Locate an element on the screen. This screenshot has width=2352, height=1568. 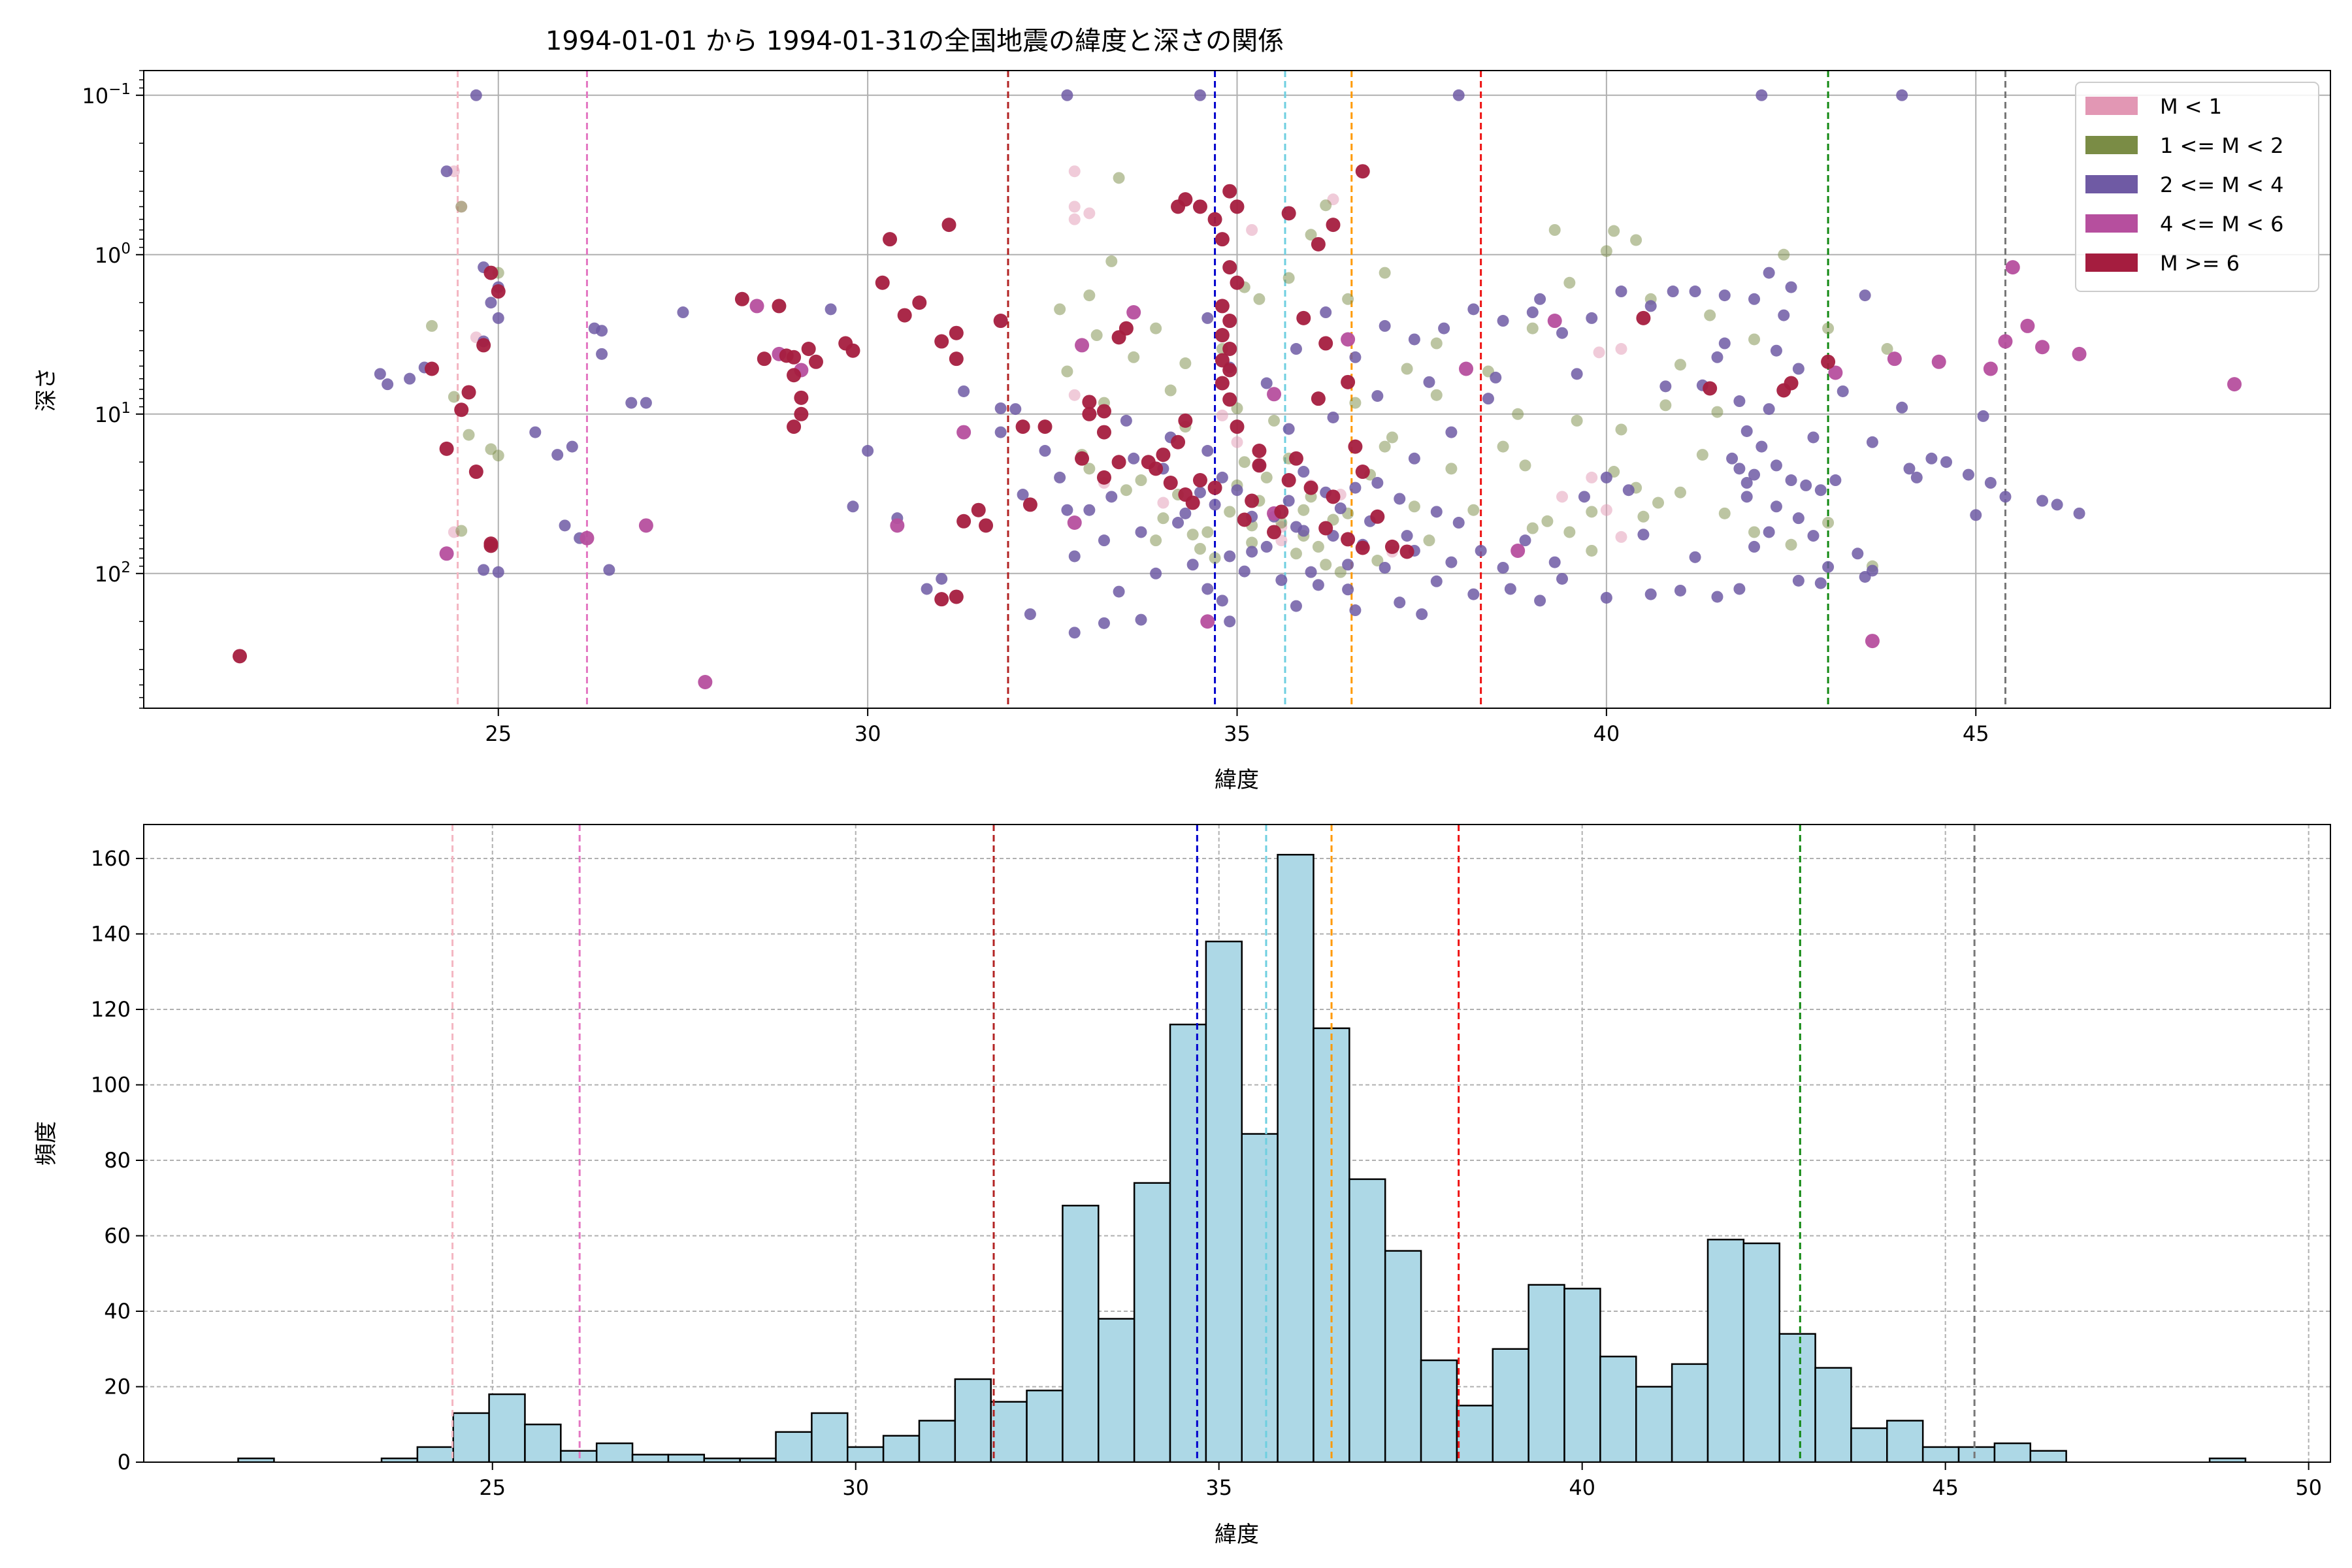
legend-entry: M < 1 is located at coordinates (2153, 106).